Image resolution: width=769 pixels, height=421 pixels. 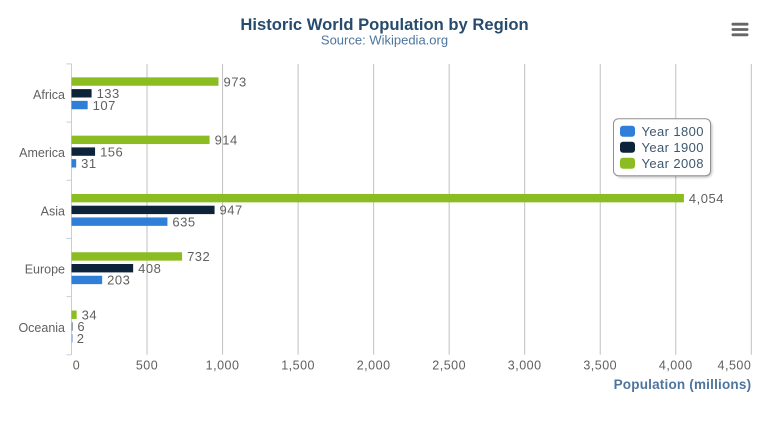 What do you see at coordinates (298, 366) in the screenshot?
I see `svg-text: 1,500` at bounding box center [298, 366].